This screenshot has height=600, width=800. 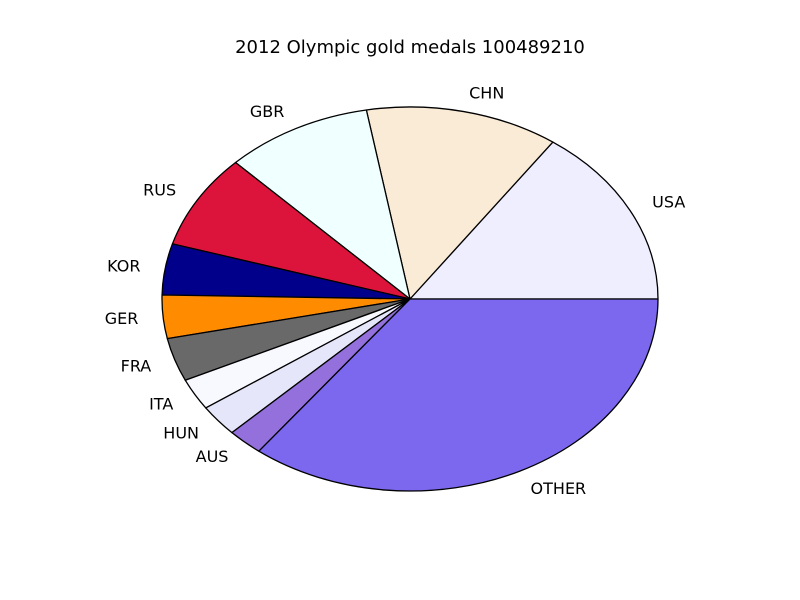 I want to click on pie-label-ger: GER, so click(x=122, y=318).